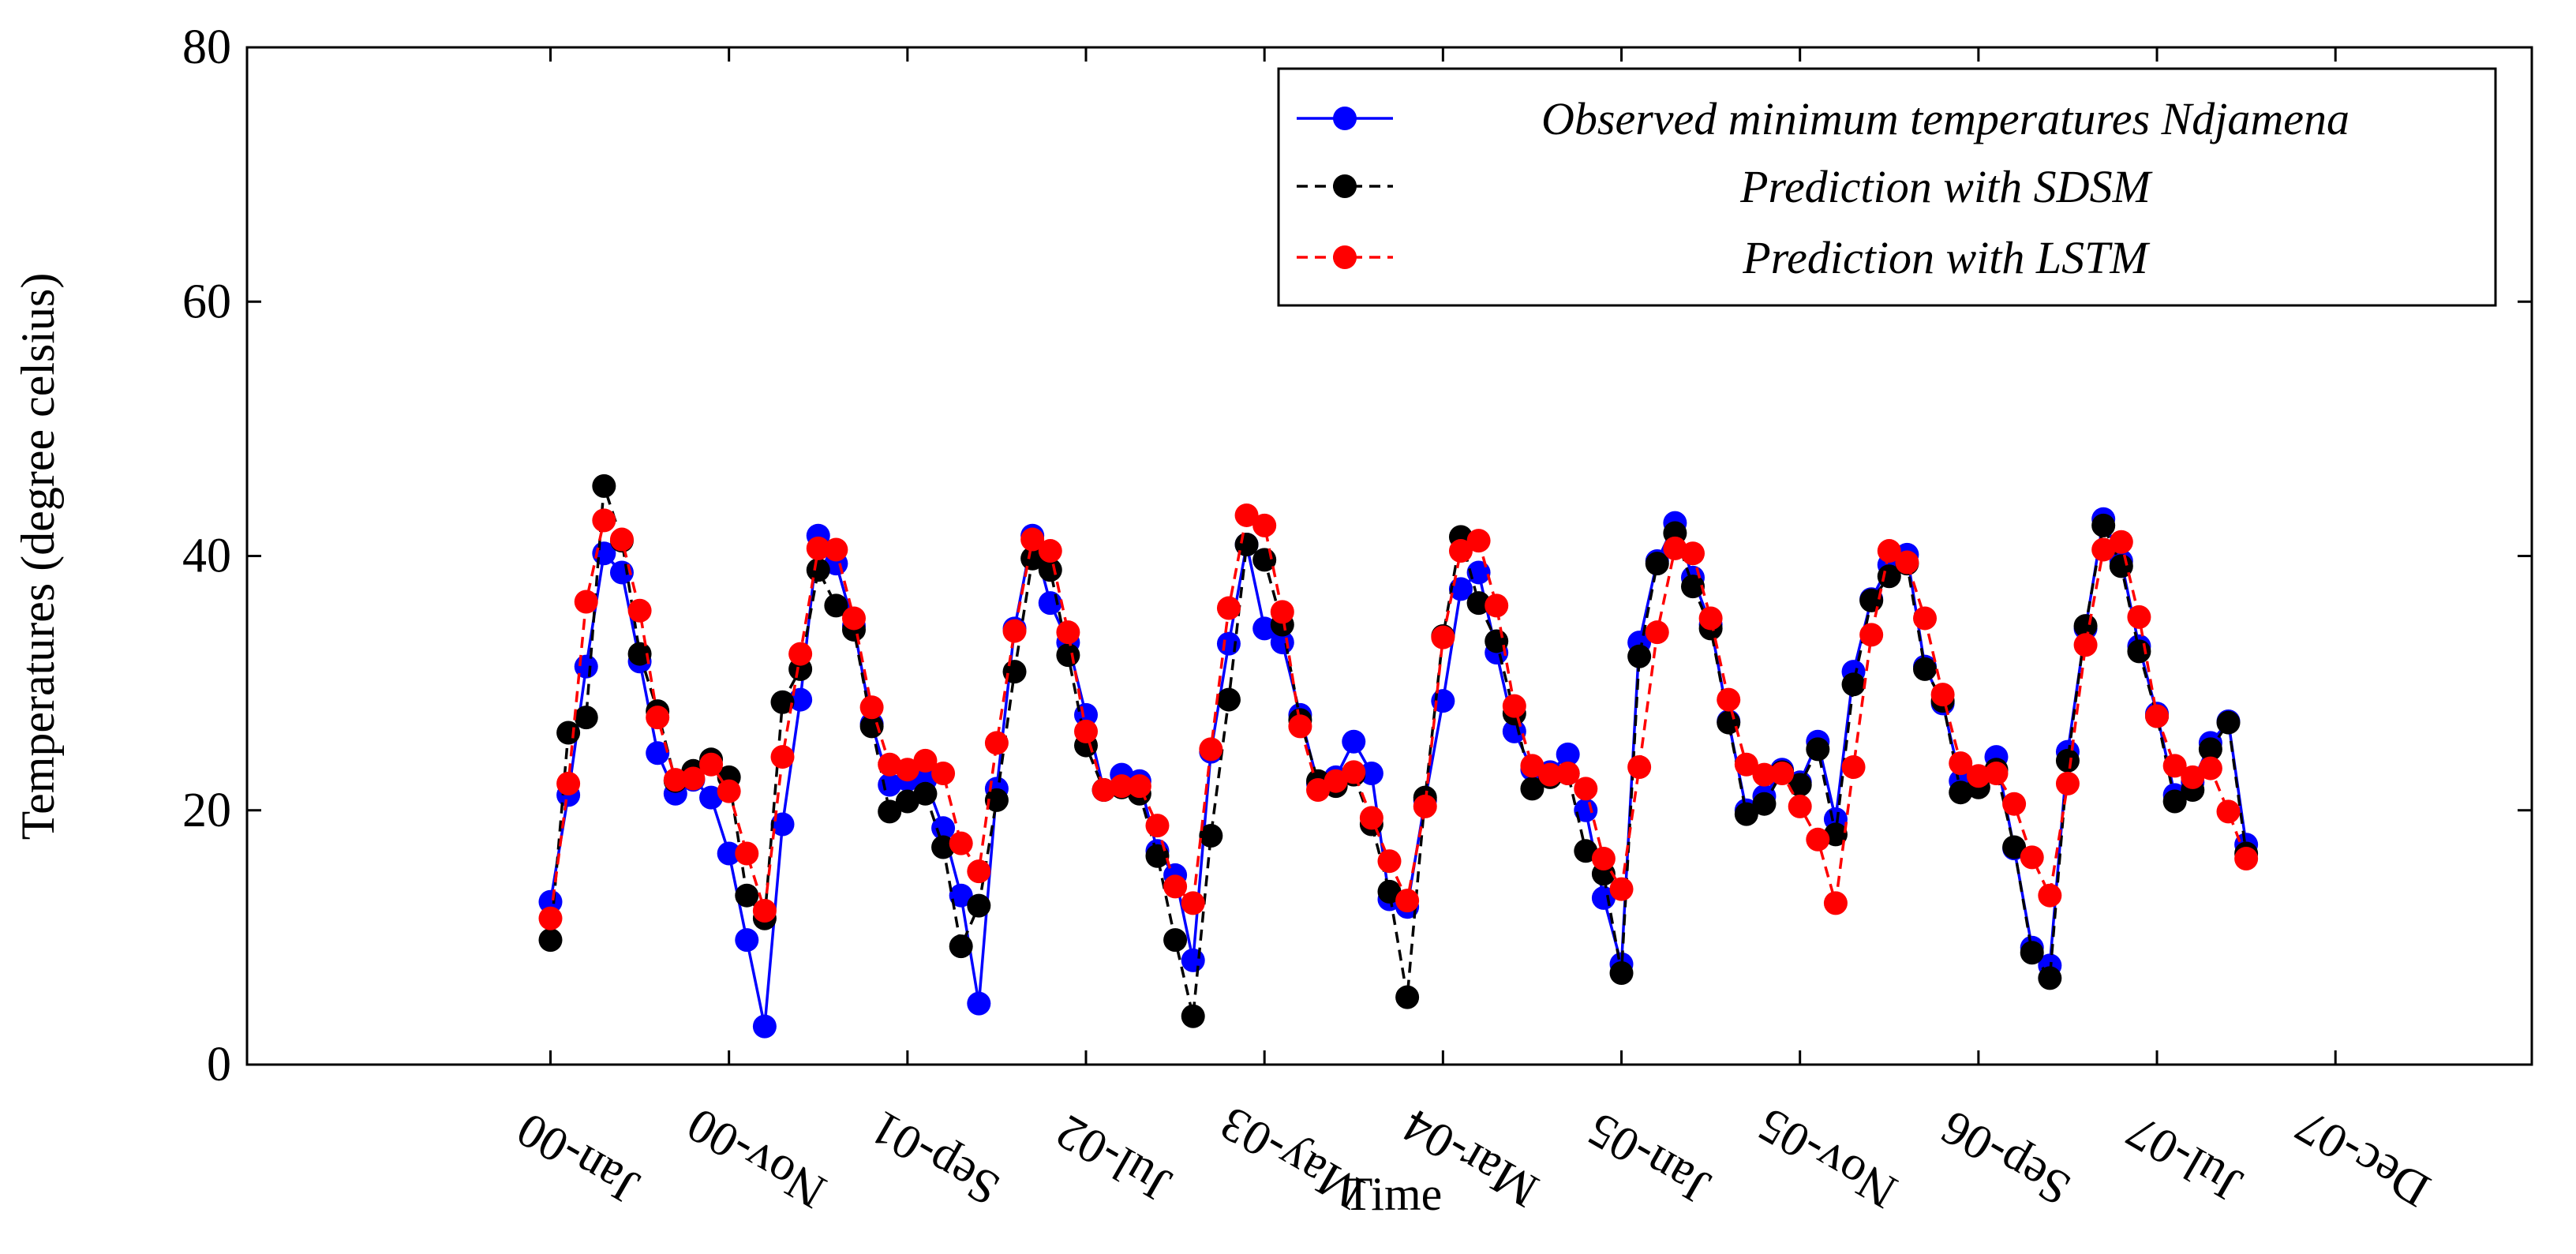 The height and width of the screenshot is (1254, 2576). What do you see at coordinates (206, 48) in the screenshot?
I see `y-tick-label: 80` at bounding box center [206, 48].